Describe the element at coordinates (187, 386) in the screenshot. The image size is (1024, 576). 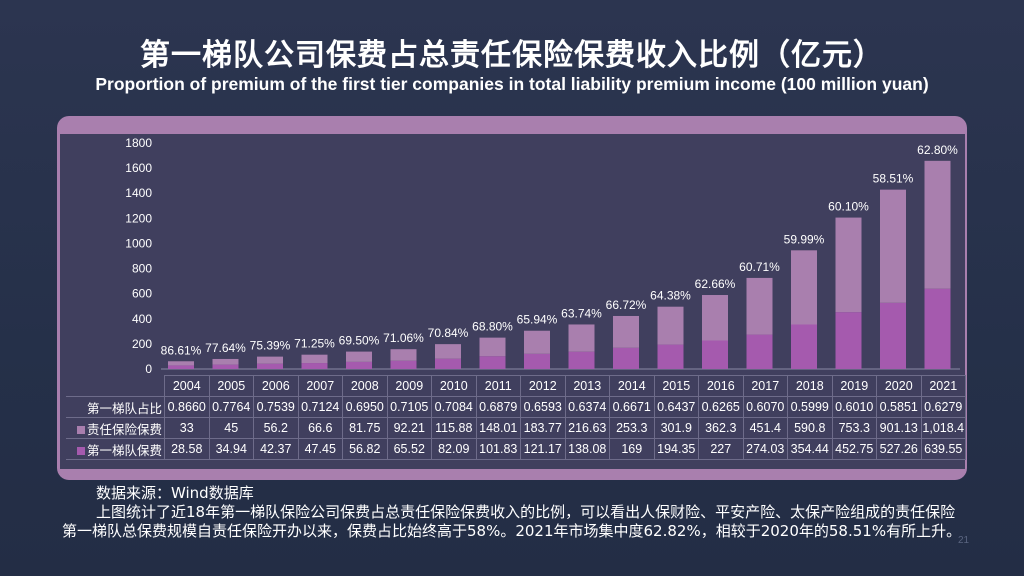
I see `x-tick-label: 2004` at that location.